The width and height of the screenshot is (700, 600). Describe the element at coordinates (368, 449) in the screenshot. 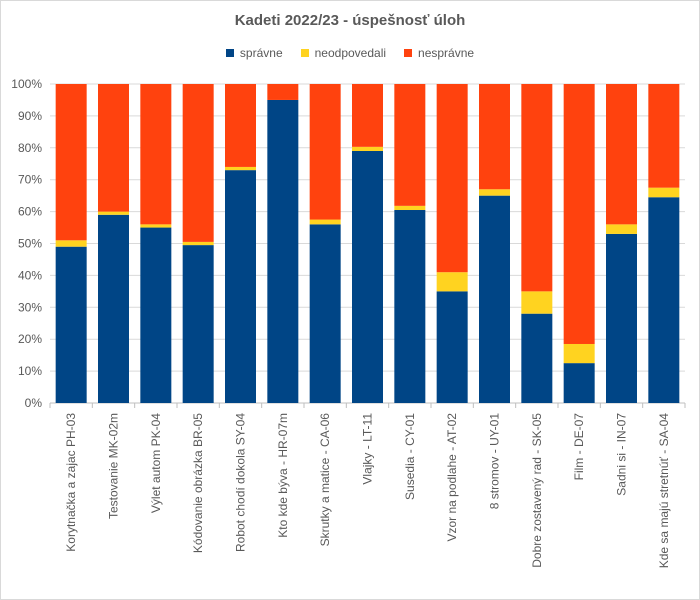

I see `x-tick-label: Vlajky - LT-11` at that location.